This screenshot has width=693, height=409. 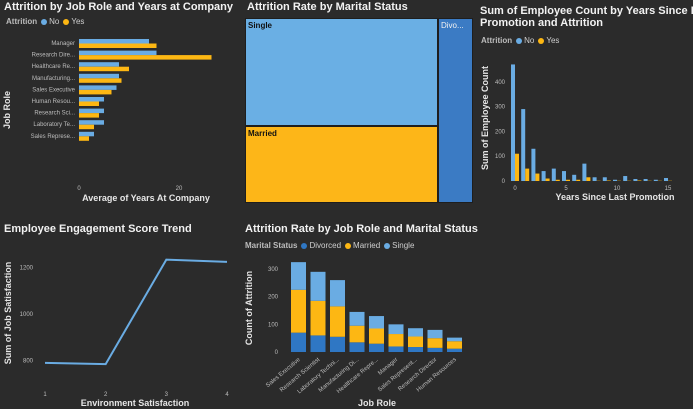 What do you see at coordinates (8, 313) in the screenshot?
I see `y-axis-label: Sum of Job Satisfaction` at bounding box center [8, 313].